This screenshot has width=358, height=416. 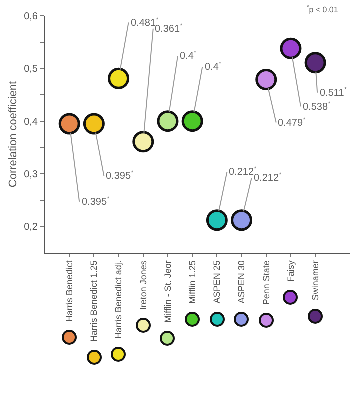 I want to click on x-tick-label: Mifflin 1.25, so click(x=193, y=282).